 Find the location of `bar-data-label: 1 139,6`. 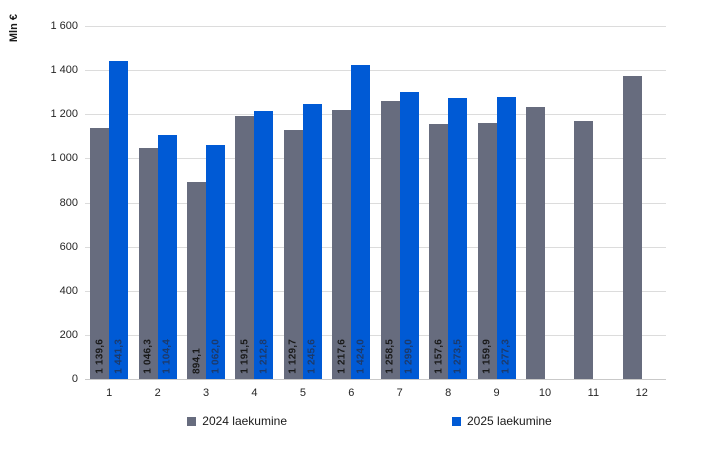

bar-data-label: 1 139,6 is located at coordinates (100, 356).